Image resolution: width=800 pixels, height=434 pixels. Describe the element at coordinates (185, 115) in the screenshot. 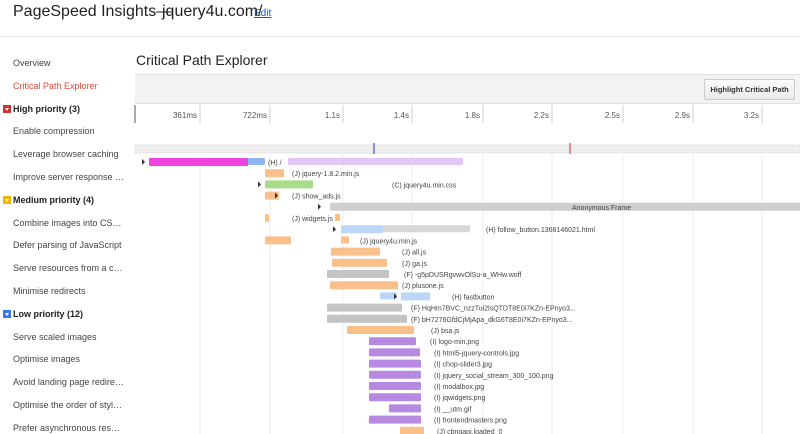

I see `ruler-tick-label: 361ms` at that location.